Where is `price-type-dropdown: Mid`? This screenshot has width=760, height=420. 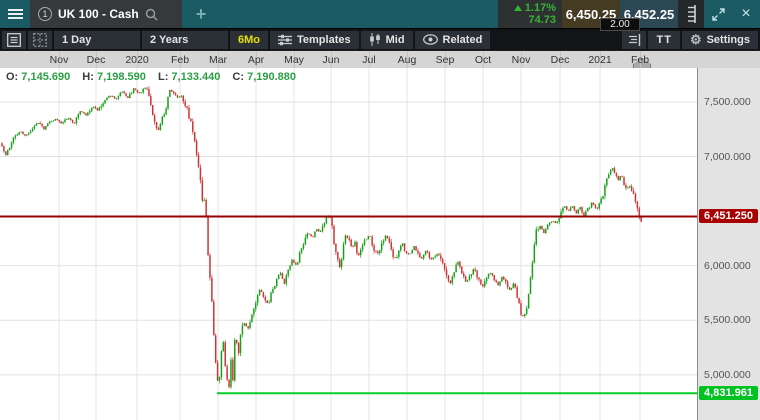 price-type-dropdown: Mid is located at coordinates (386, 39).